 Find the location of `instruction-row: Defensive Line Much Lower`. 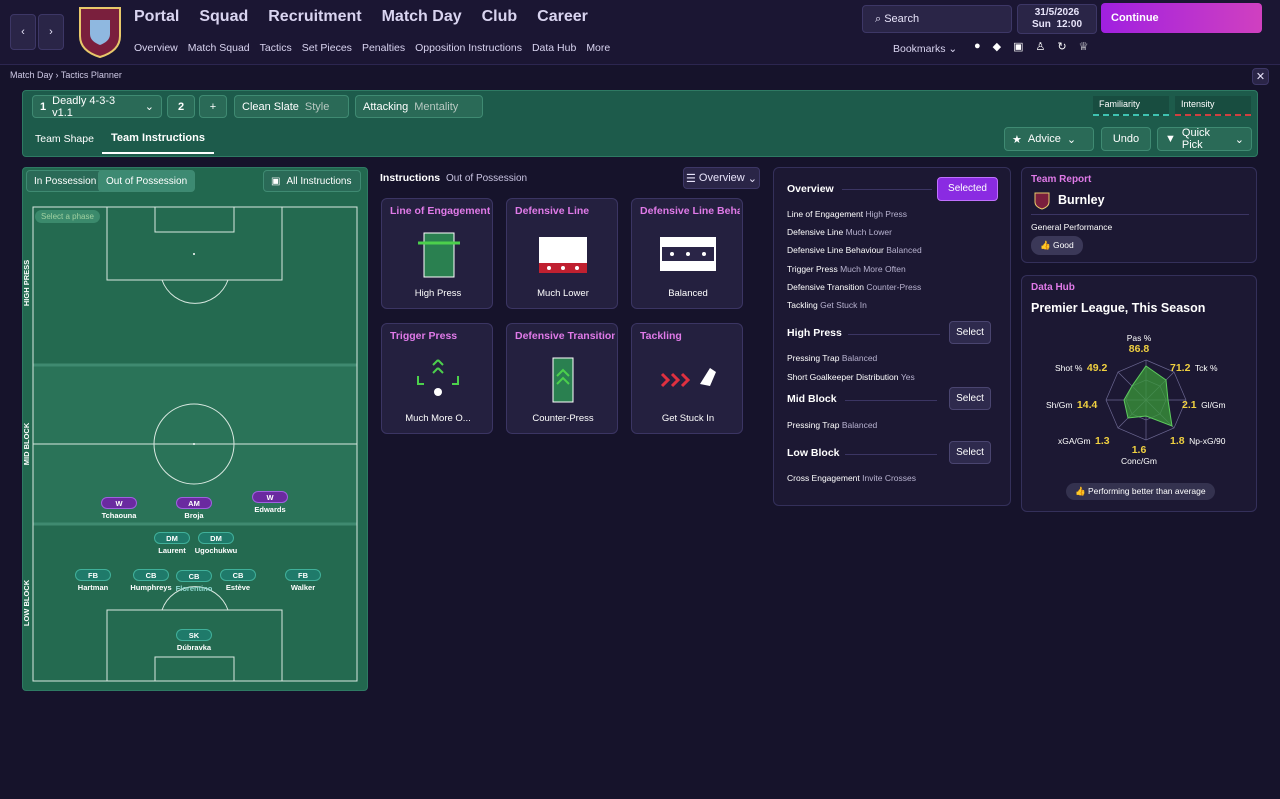

instruction-row: Defensive Line Much Lower is located at coordinates (839, 232).